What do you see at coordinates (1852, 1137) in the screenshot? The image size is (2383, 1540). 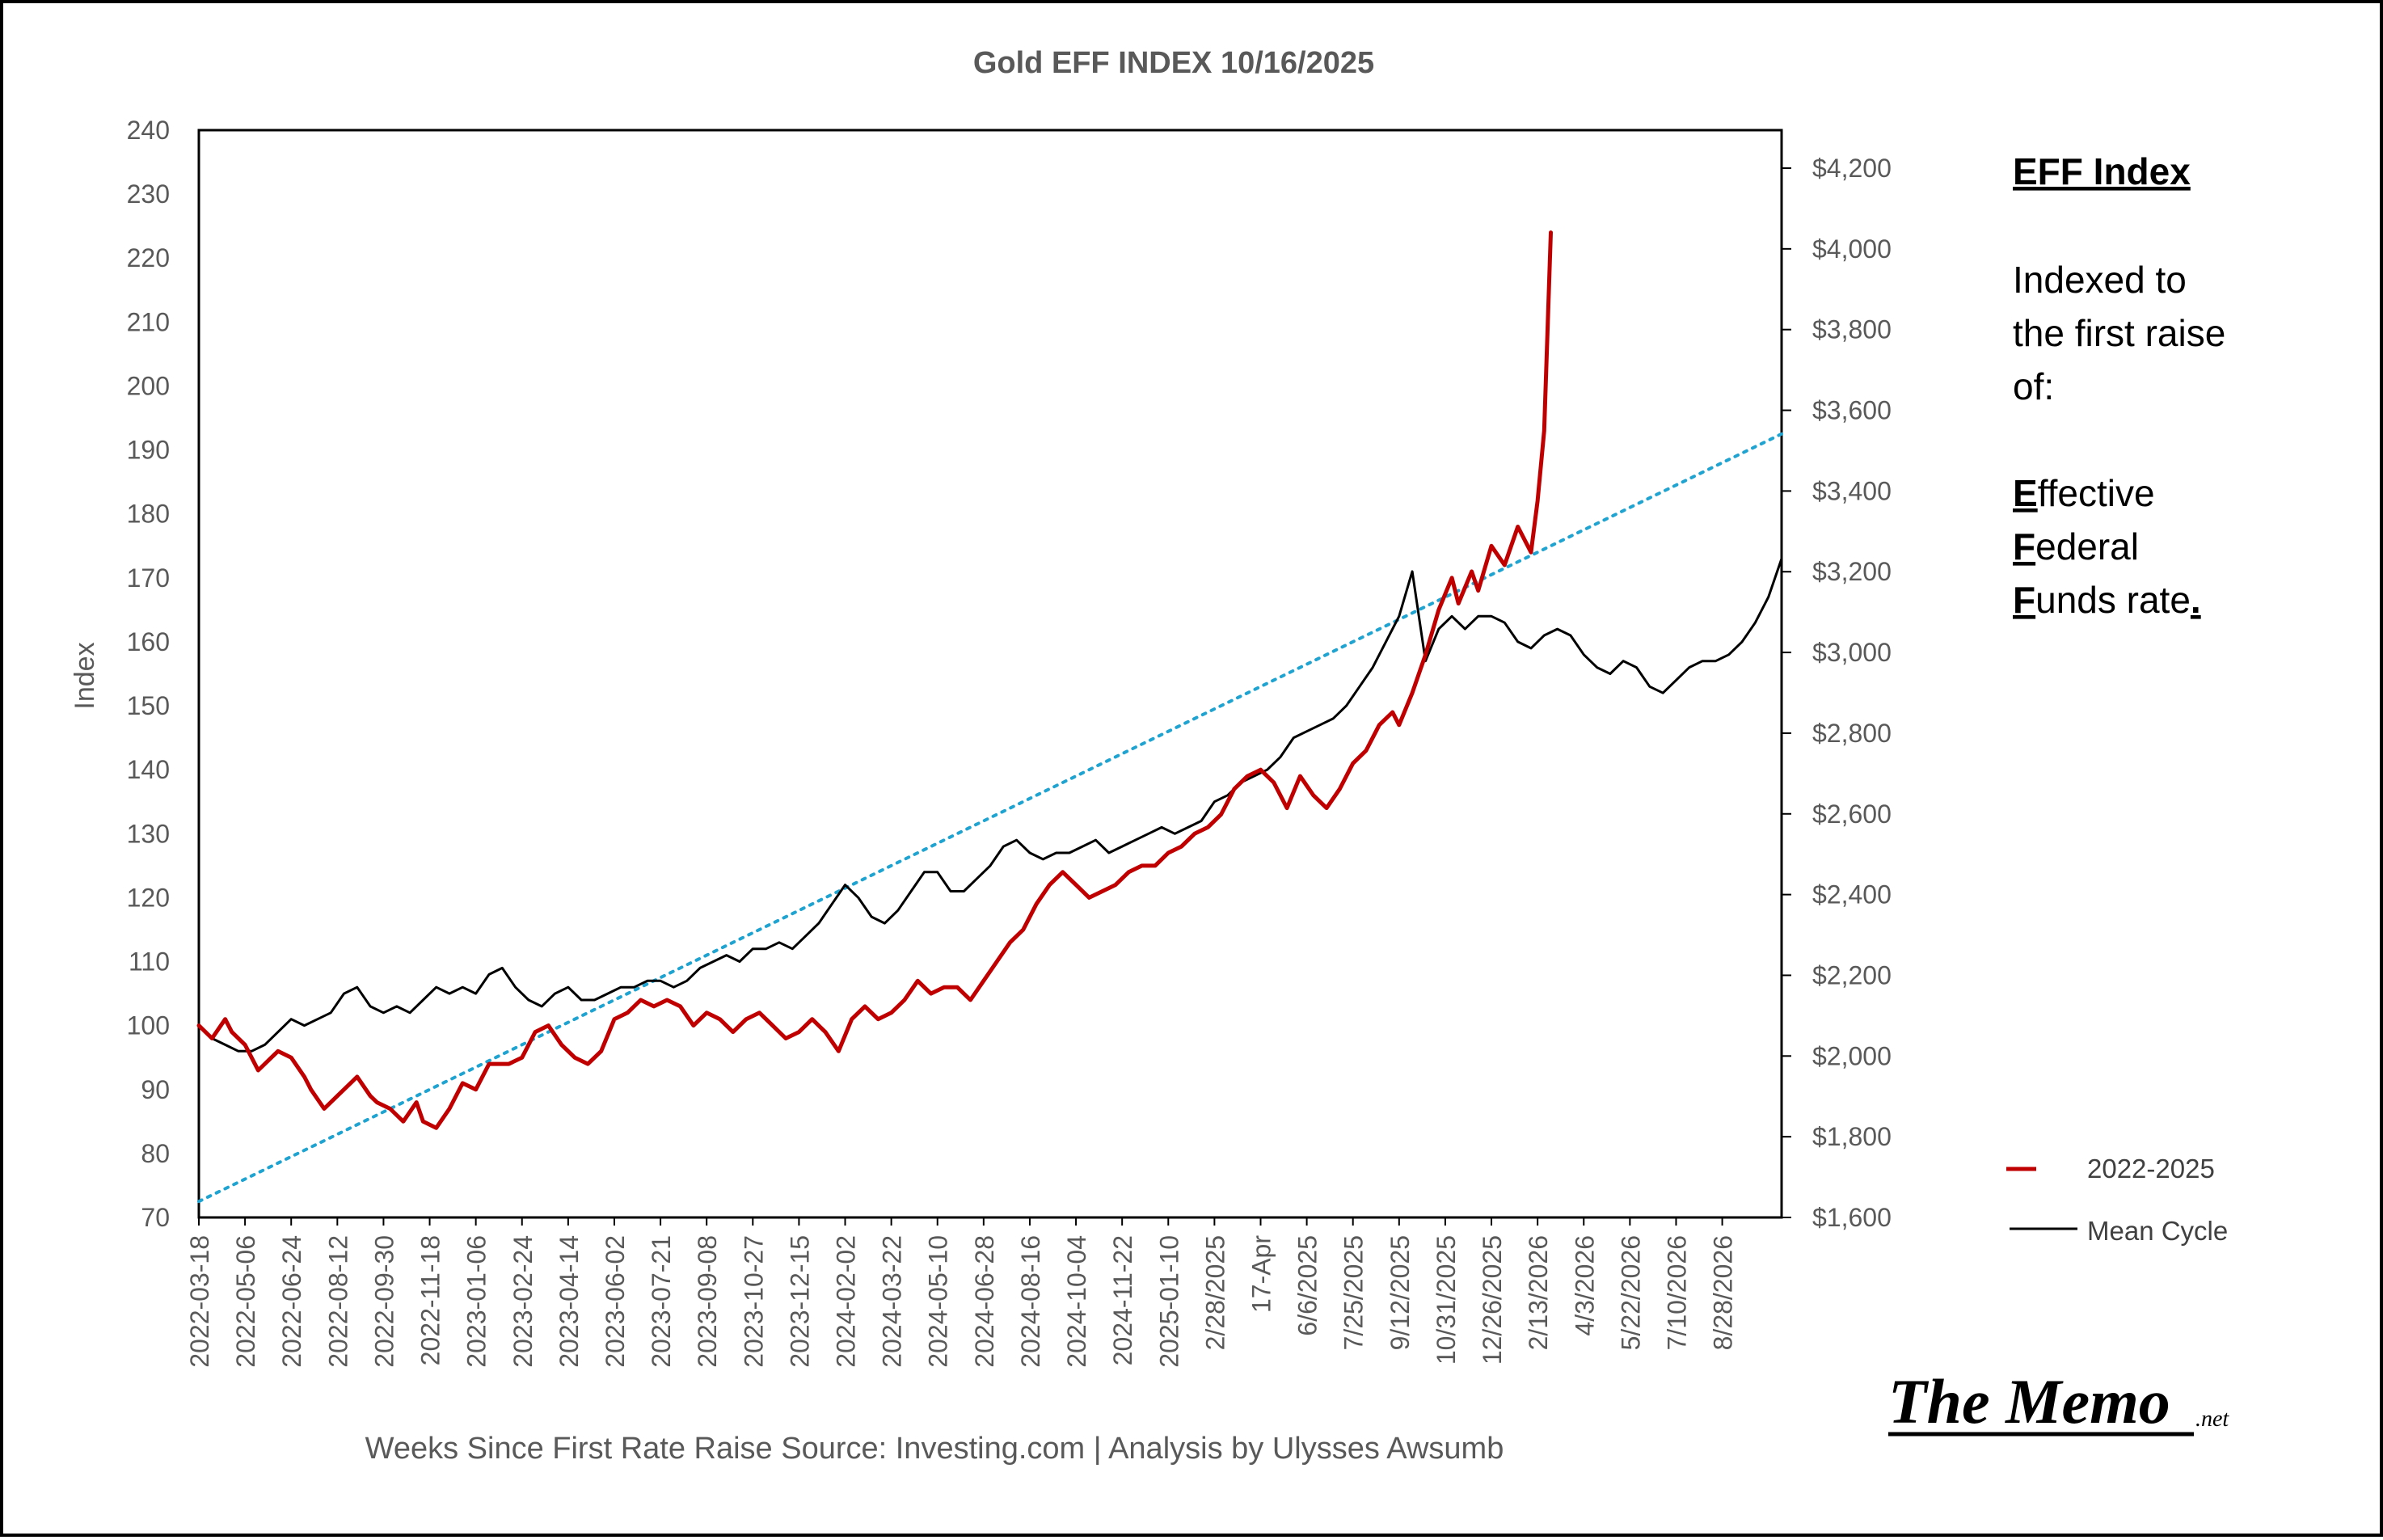 I see `y2-tick-label: $1,800` at bounding box center [1852, 1137].